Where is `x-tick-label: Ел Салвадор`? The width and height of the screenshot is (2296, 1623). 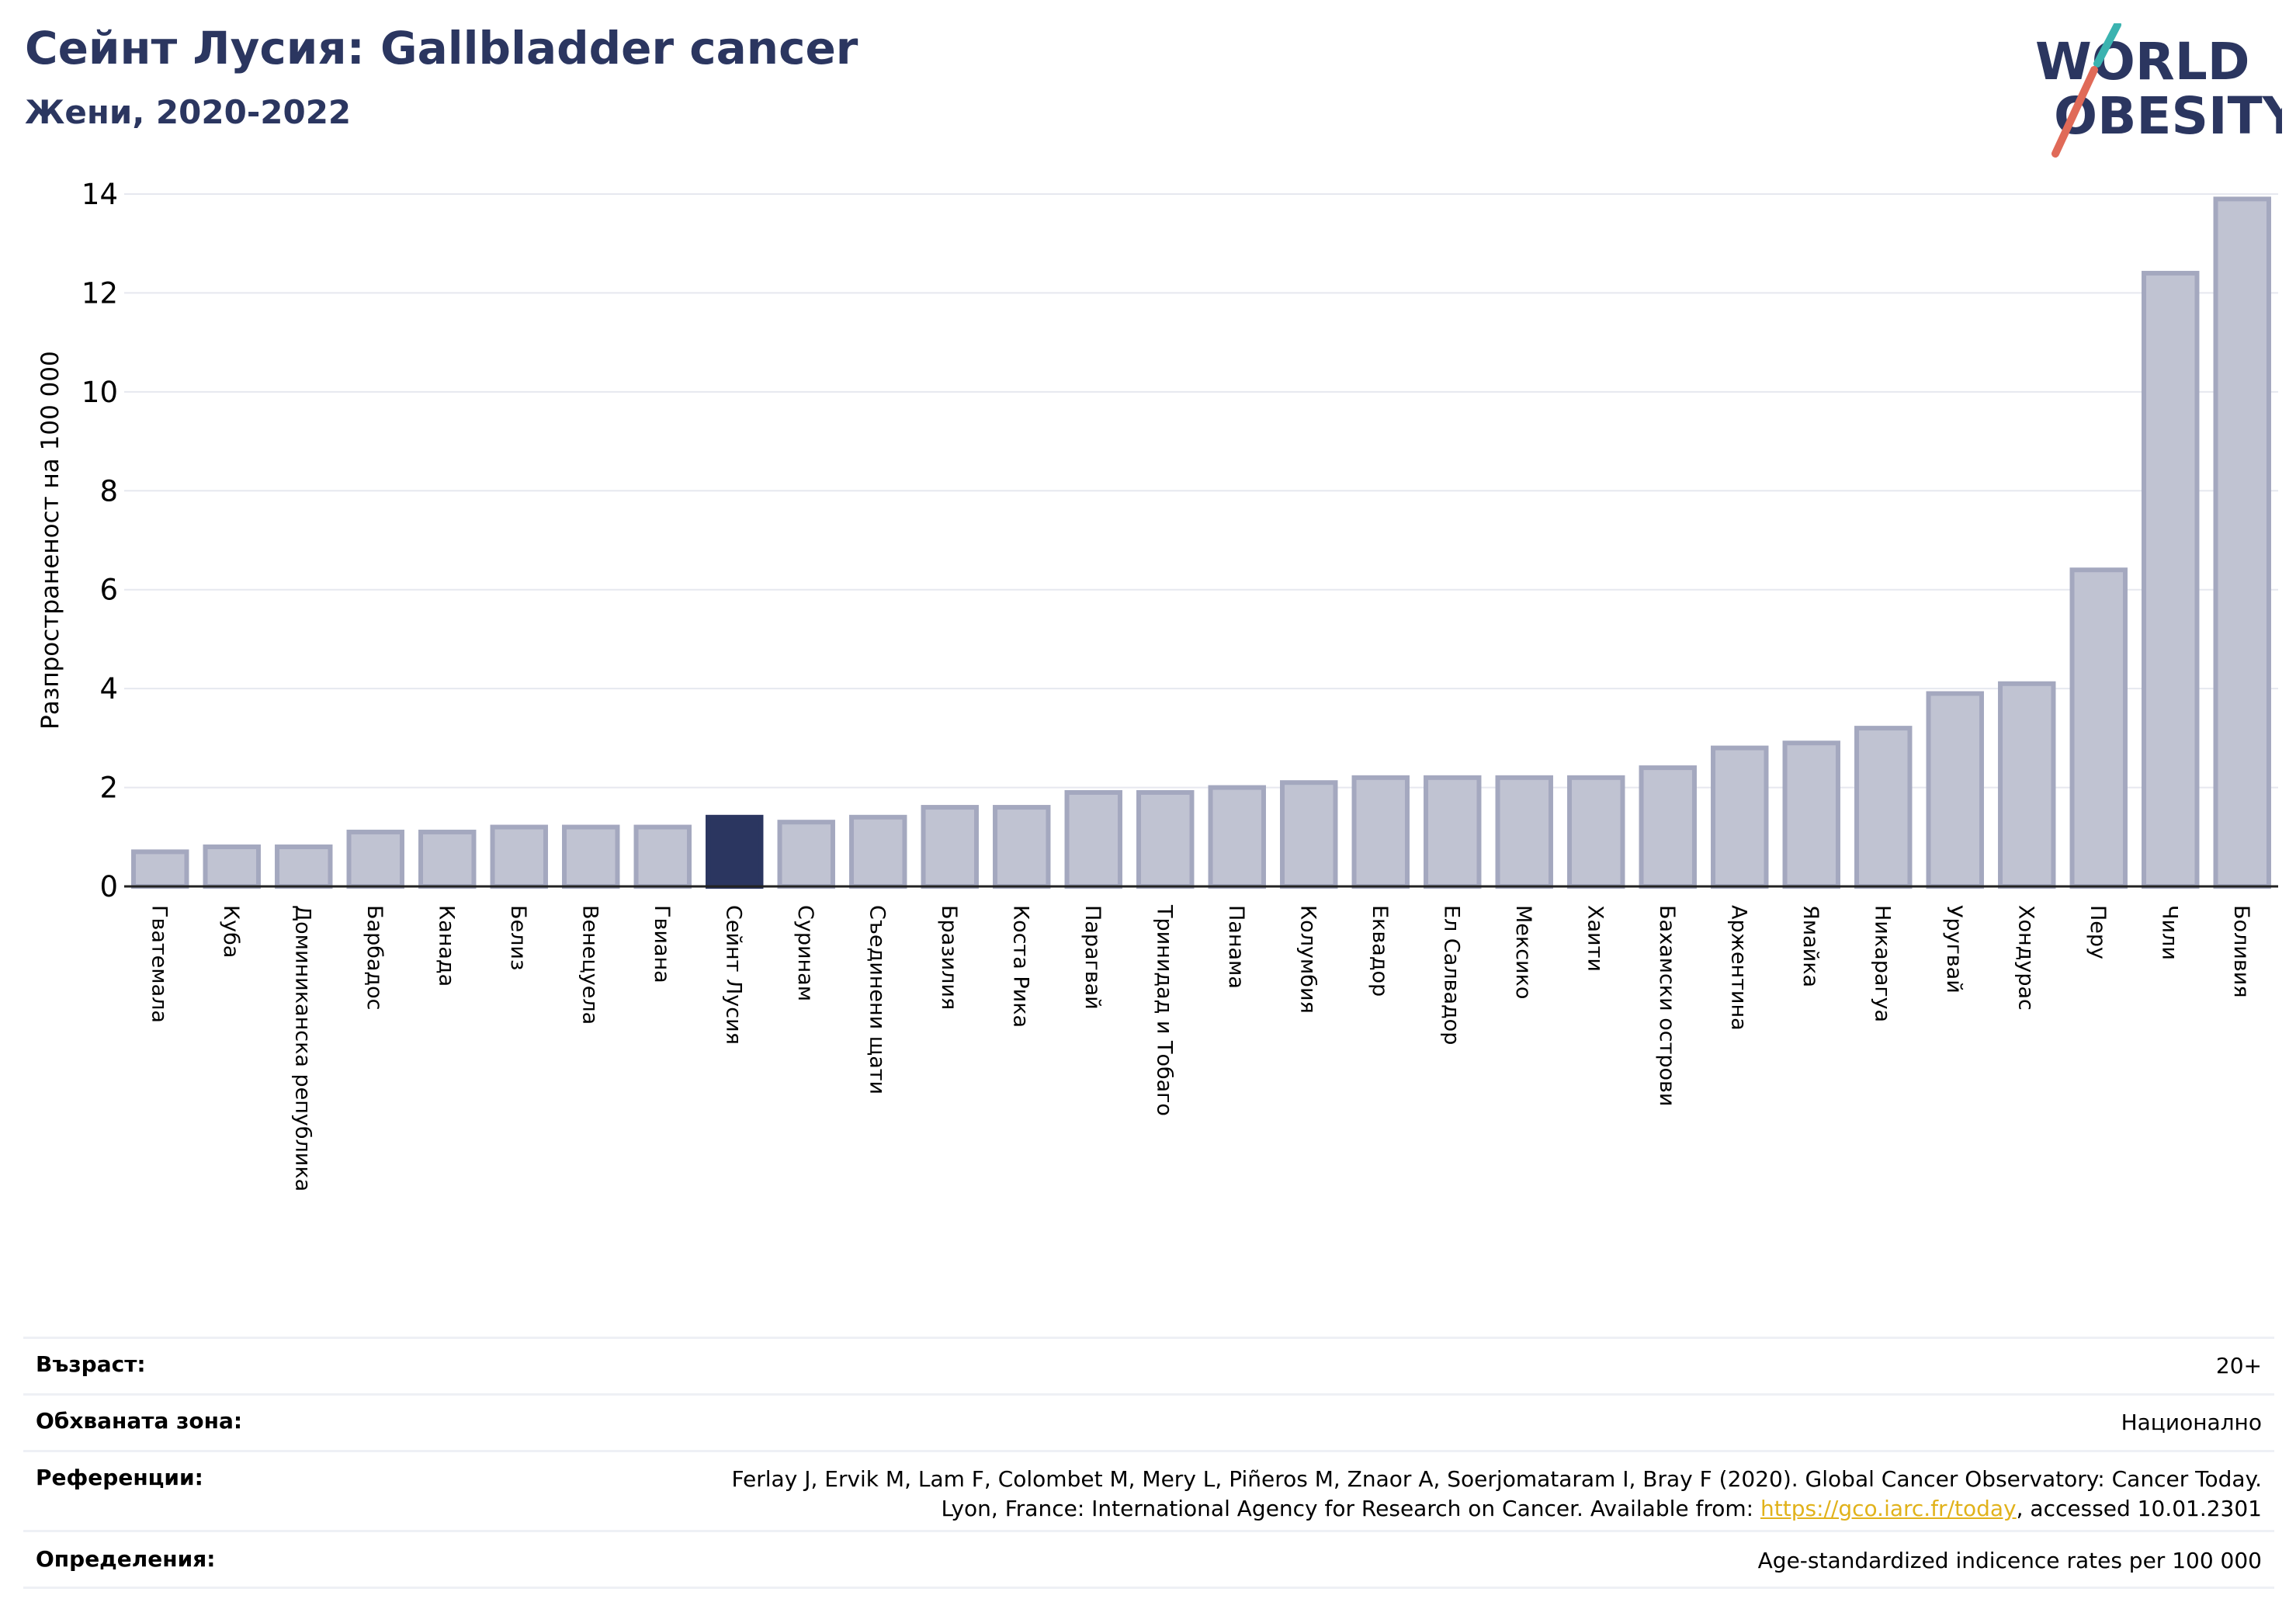 x-tick-label: Ел Салвадор is located at coordinates (1451, 975).